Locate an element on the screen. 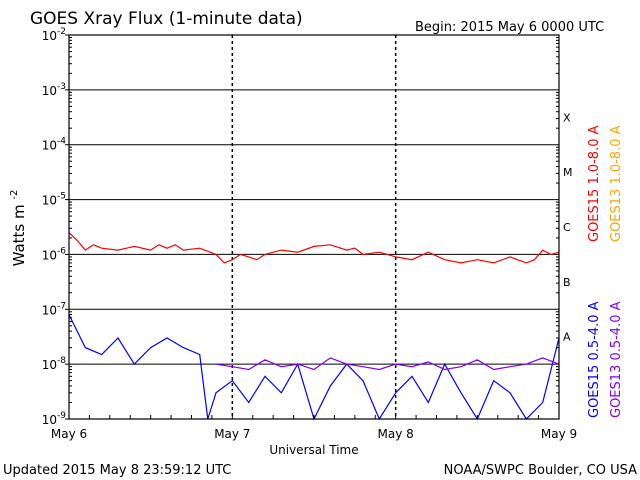  legend-entry: GOES15 1.0-8.0 A is located at coordinates (594, 183).